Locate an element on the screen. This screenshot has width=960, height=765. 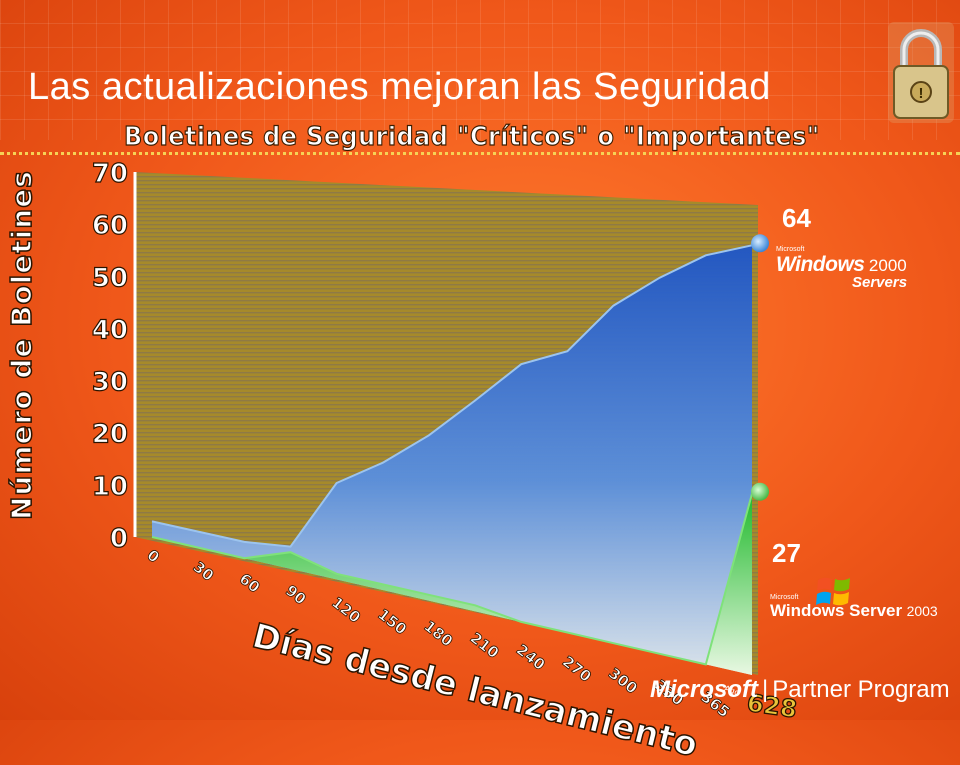
callout-value-top: 64 is located at coordinates (796, 218).